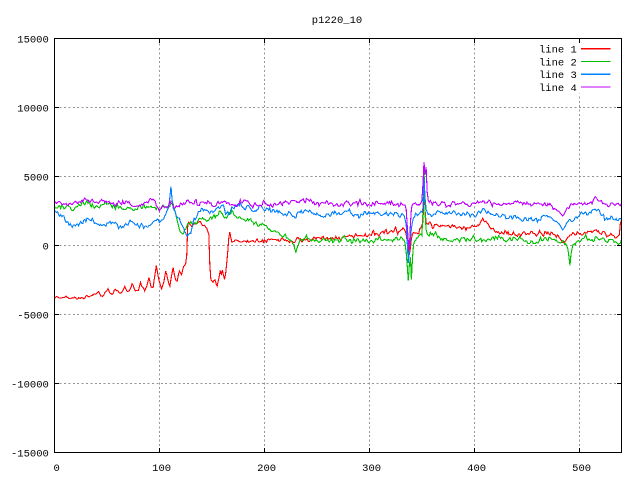 The width and height of the screenshot is (640, 480). What do you see at coordinates (161, 469) in the screenshot?
I see `svg-text: 100` at bounding box center [161, 469].